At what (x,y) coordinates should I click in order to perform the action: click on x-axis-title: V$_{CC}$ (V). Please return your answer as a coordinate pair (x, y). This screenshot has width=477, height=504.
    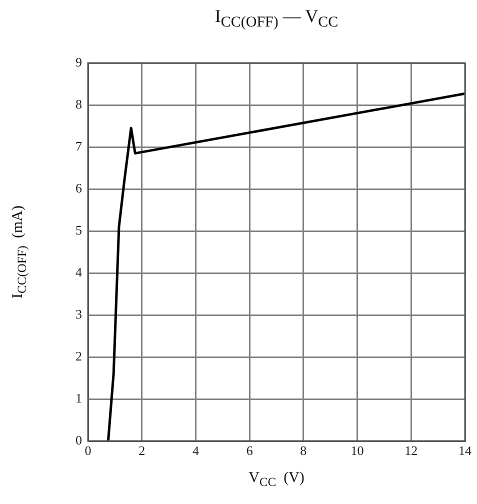
    Looking at the image, I should click on (277, 480).